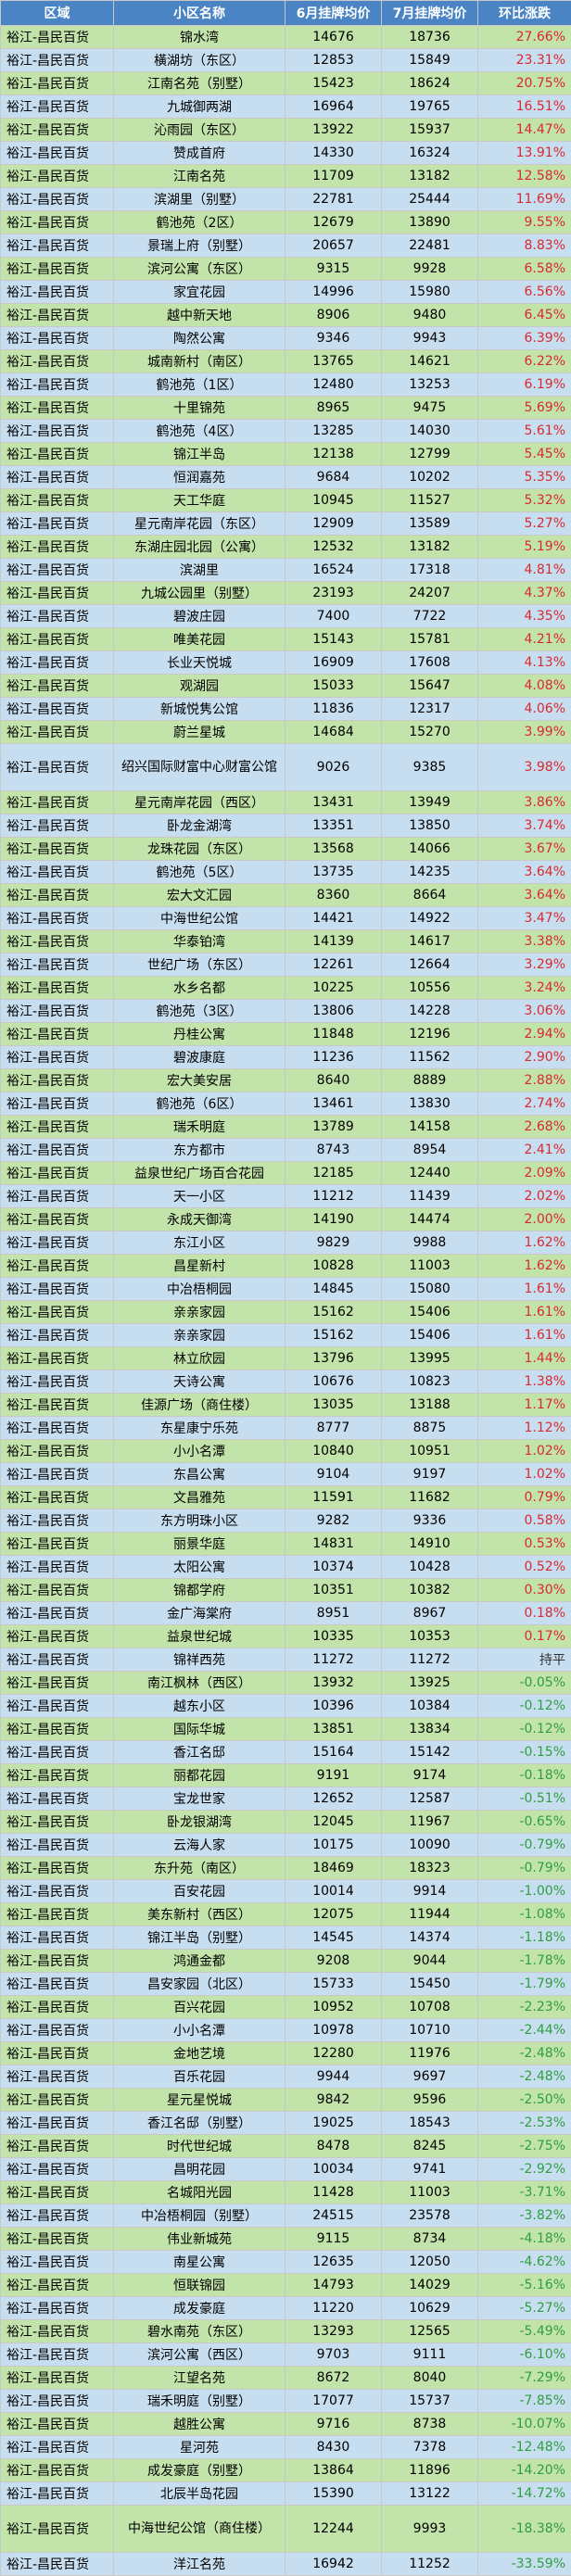  What do you see at coordinates (524, 60) in the screenshot?
I see `cell-change: 23.31%` at bounding box center [524, 60].